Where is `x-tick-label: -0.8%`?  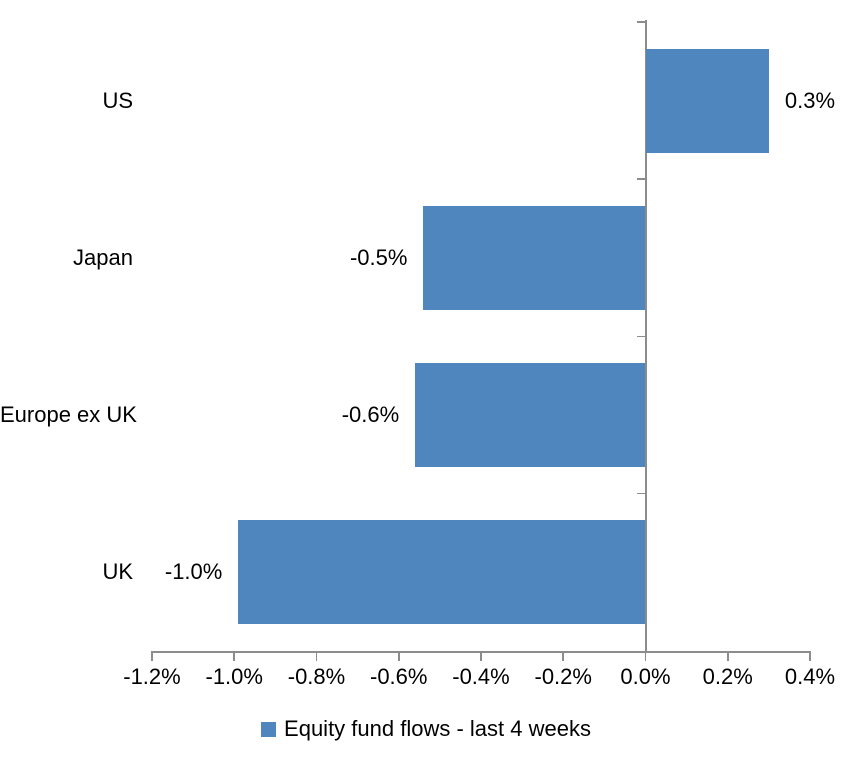 x-tick-label: -0.8% is located at coordinates (316, 676).